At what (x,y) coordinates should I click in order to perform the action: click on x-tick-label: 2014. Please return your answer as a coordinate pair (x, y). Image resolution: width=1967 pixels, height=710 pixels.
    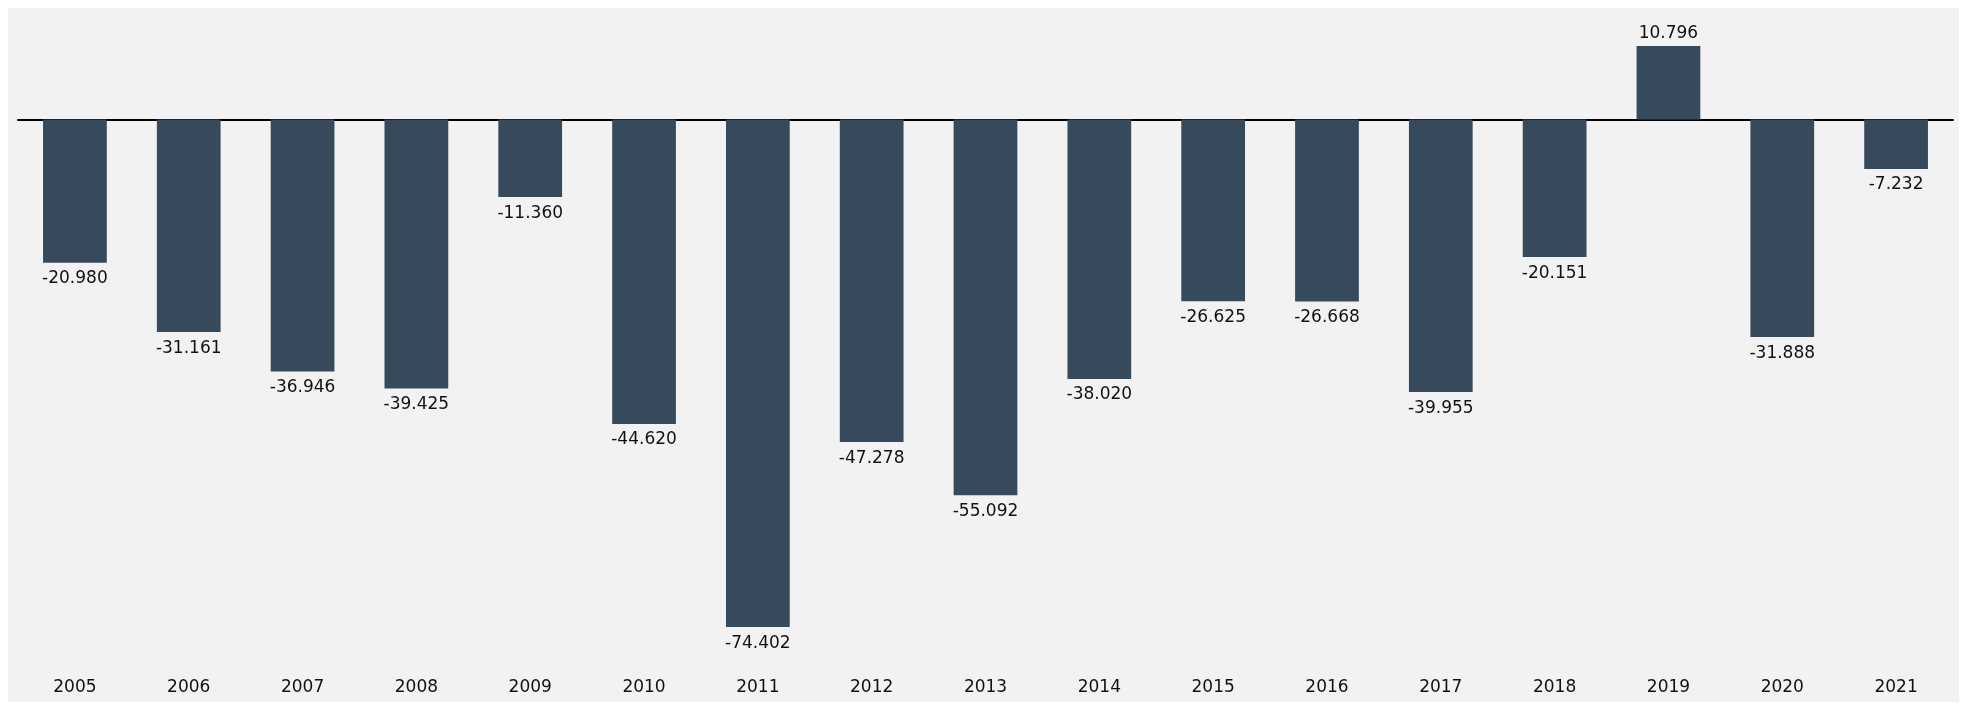
    Looking at the image, I should click on (1099, 685).